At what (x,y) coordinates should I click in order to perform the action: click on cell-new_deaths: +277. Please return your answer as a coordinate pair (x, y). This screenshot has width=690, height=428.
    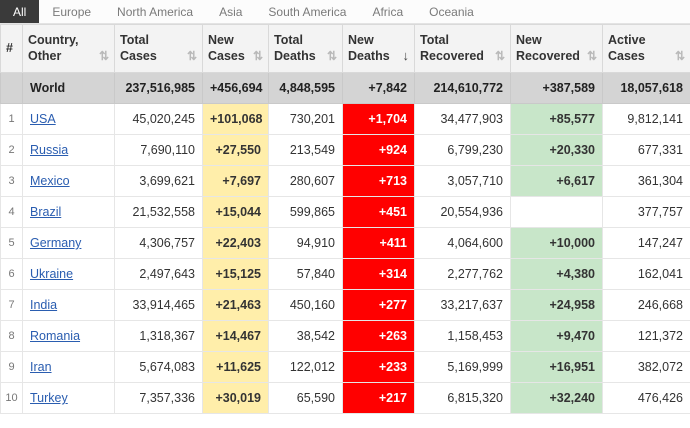
    Looking at the image, I should click on (378, 305).